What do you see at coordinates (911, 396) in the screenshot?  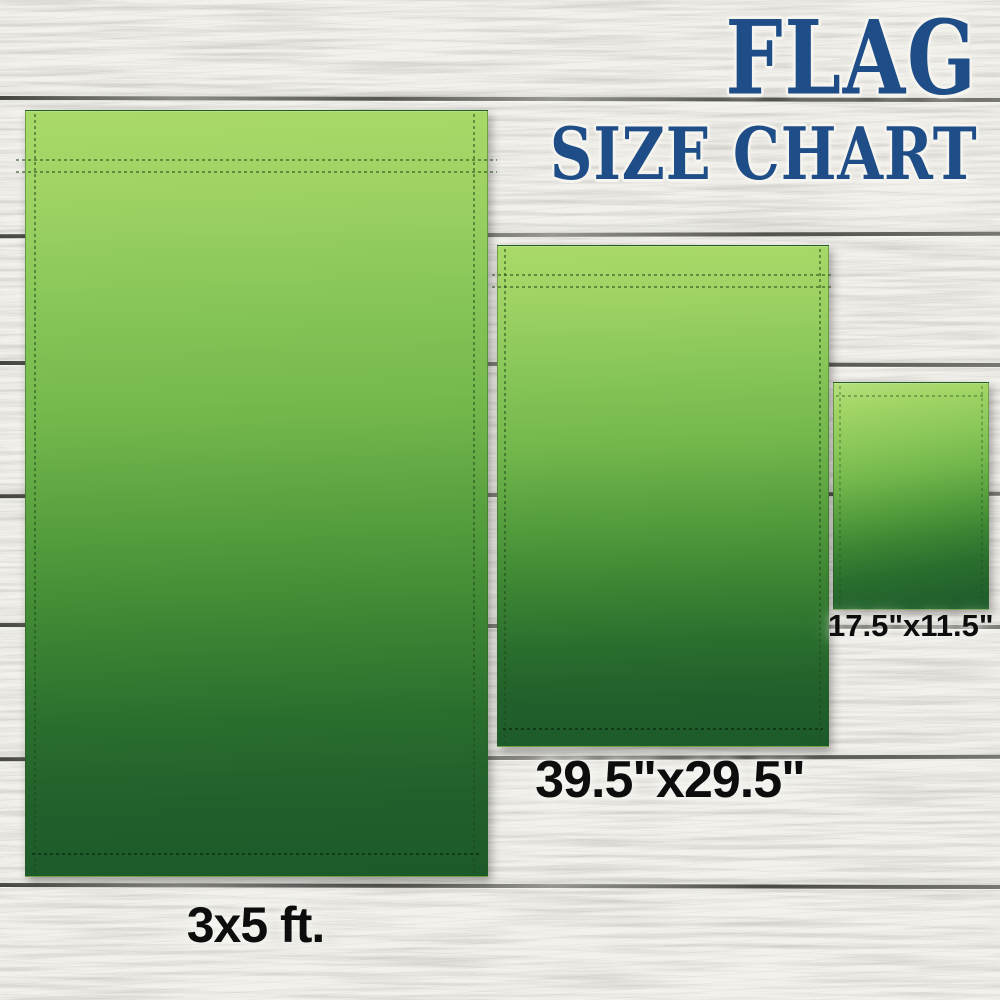 I see `sleeve-stitch-line` at bounding box center [911, 396].